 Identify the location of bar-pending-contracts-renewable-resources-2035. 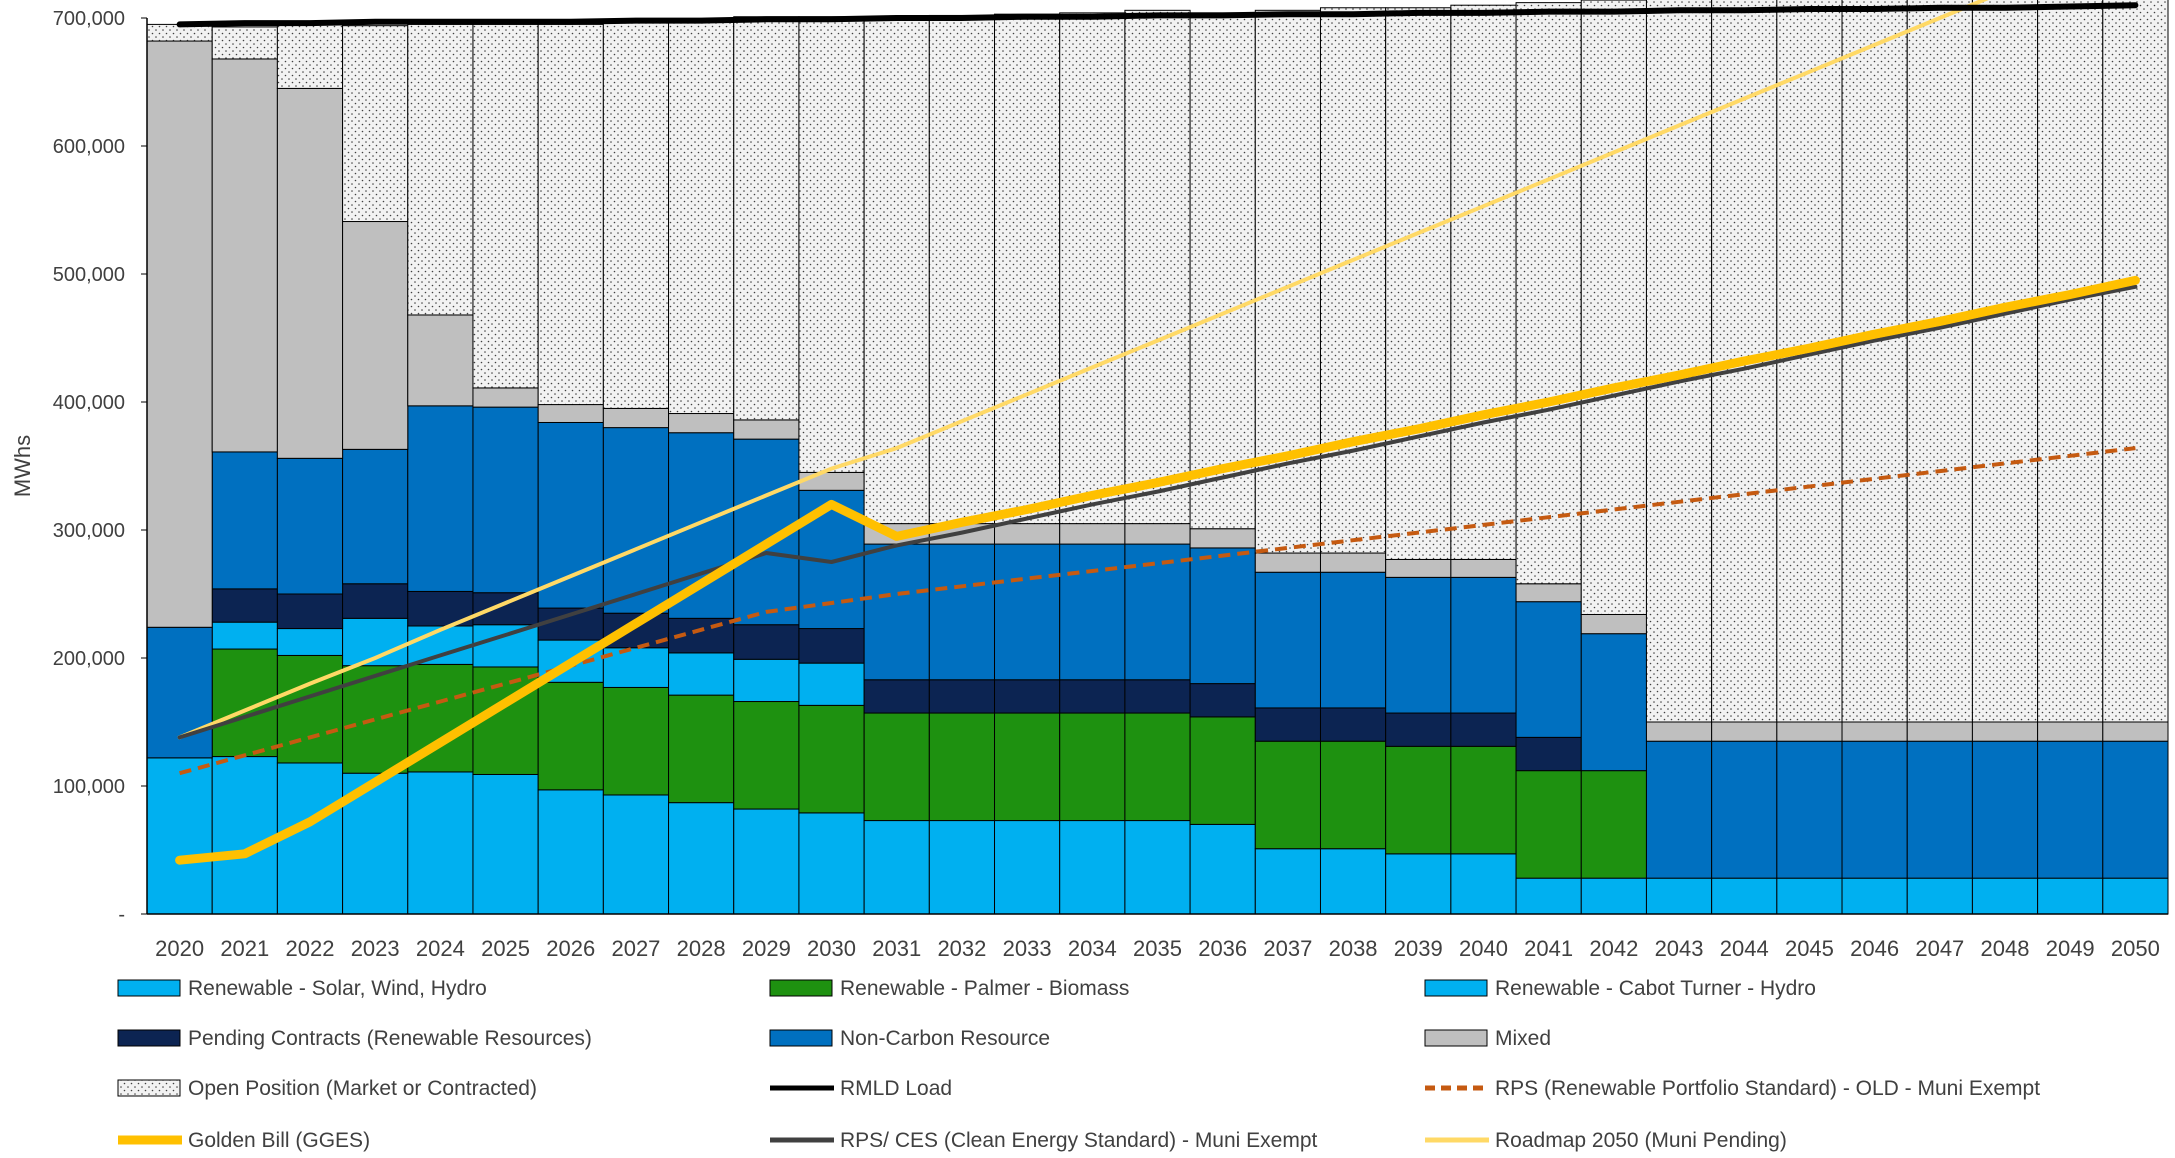
(1157, 696).